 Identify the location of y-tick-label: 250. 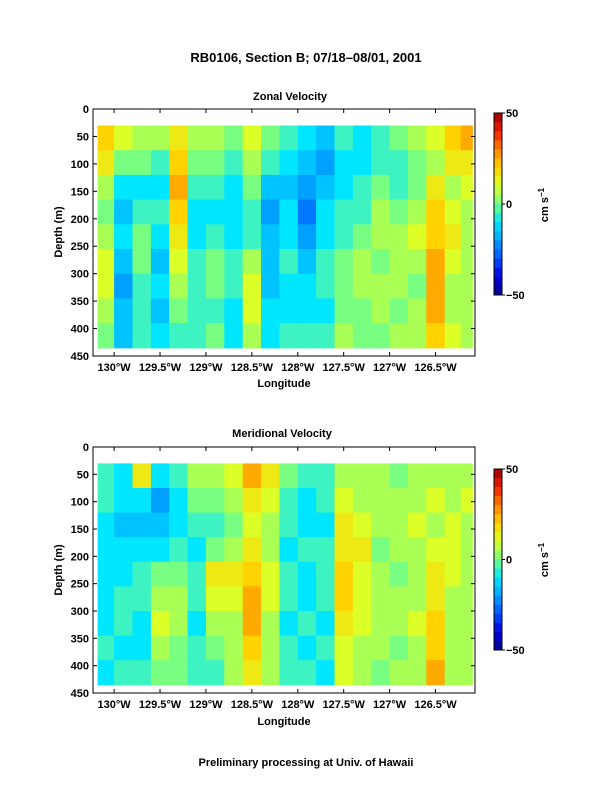
(80, 247).